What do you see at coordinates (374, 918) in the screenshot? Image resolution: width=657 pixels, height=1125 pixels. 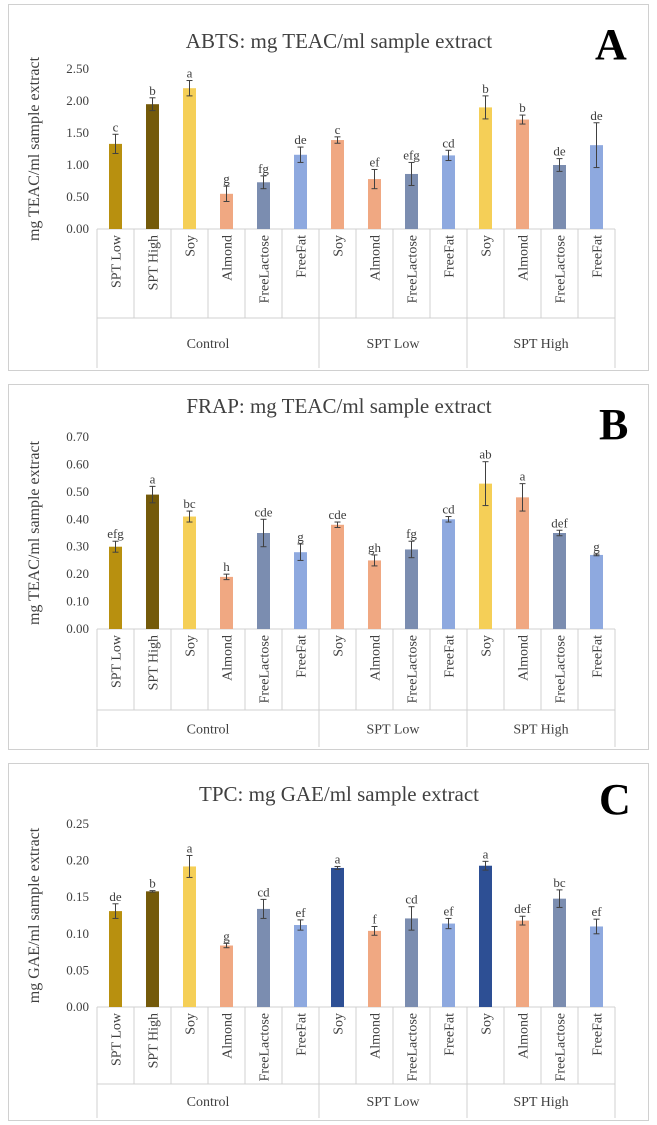 I see `significance-letter: f` at bounding box center [374, 918].